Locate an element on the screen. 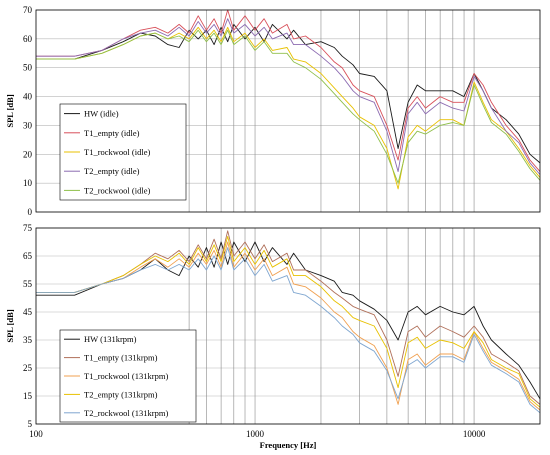  y-tick-label: 25 is located at coordinates (28, 368).